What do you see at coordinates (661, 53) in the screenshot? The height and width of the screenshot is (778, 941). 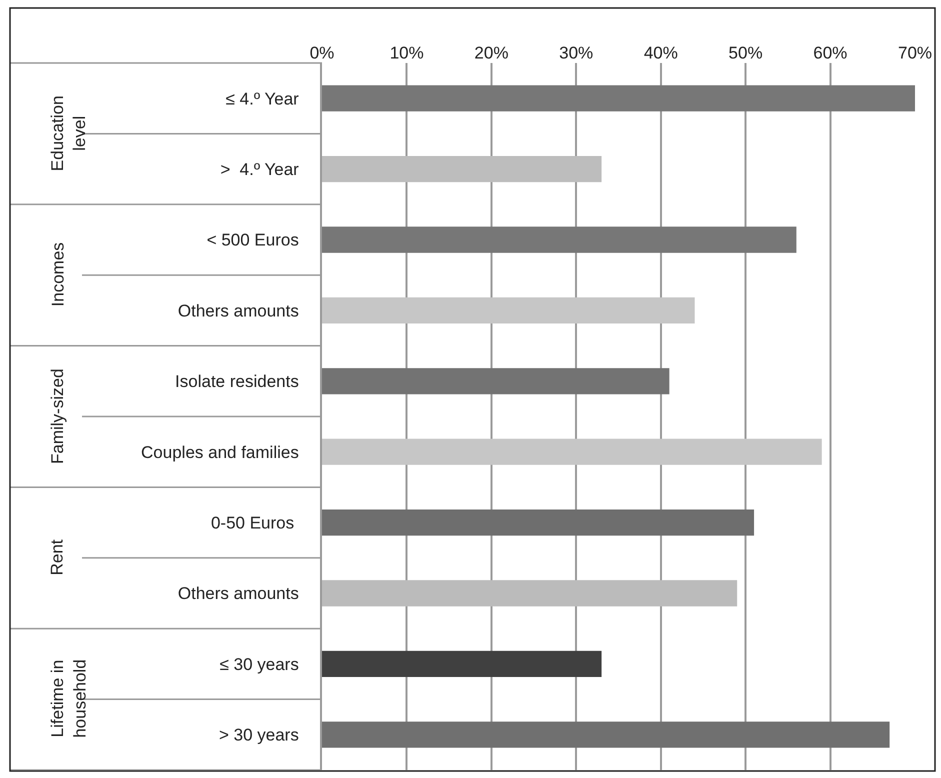 I see `x-tick-label: 40%` at bounding box center [661, 53].